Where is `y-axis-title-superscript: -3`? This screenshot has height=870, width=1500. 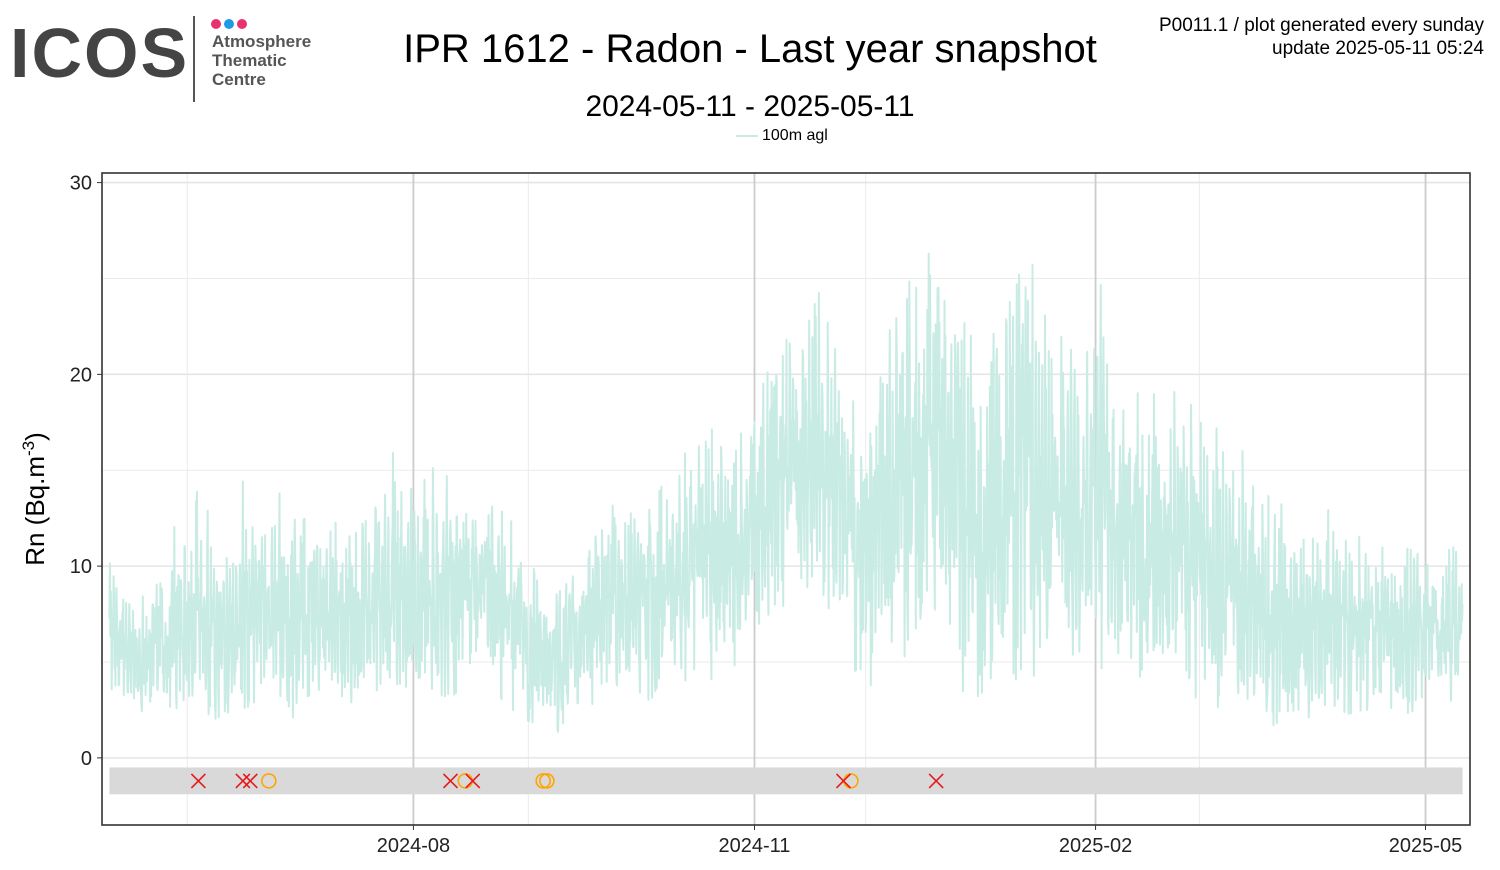 y-axis-title-superscript: -3 is located at coordinates (28, 448).